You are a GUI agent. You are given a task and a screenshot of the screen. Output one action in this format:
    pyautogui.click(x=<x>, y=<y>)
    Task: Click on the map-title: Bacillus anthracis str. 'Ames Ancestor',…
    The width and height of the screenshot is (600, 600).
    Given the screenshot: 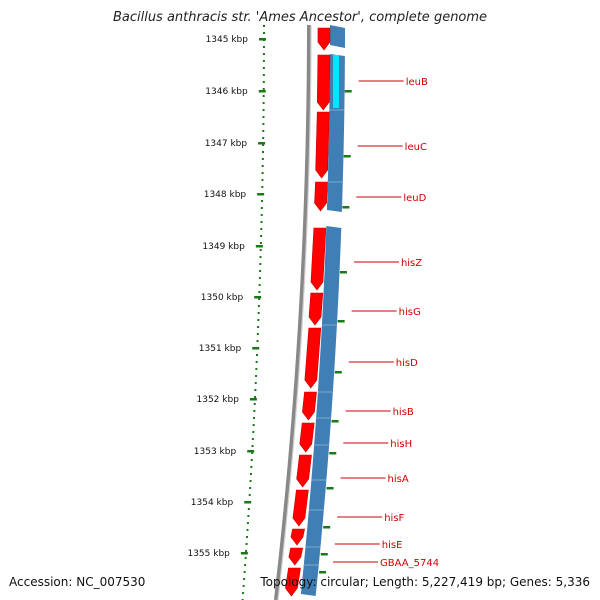 What is the action you would take?
    pyautogui.click(x=300, y=17)
    